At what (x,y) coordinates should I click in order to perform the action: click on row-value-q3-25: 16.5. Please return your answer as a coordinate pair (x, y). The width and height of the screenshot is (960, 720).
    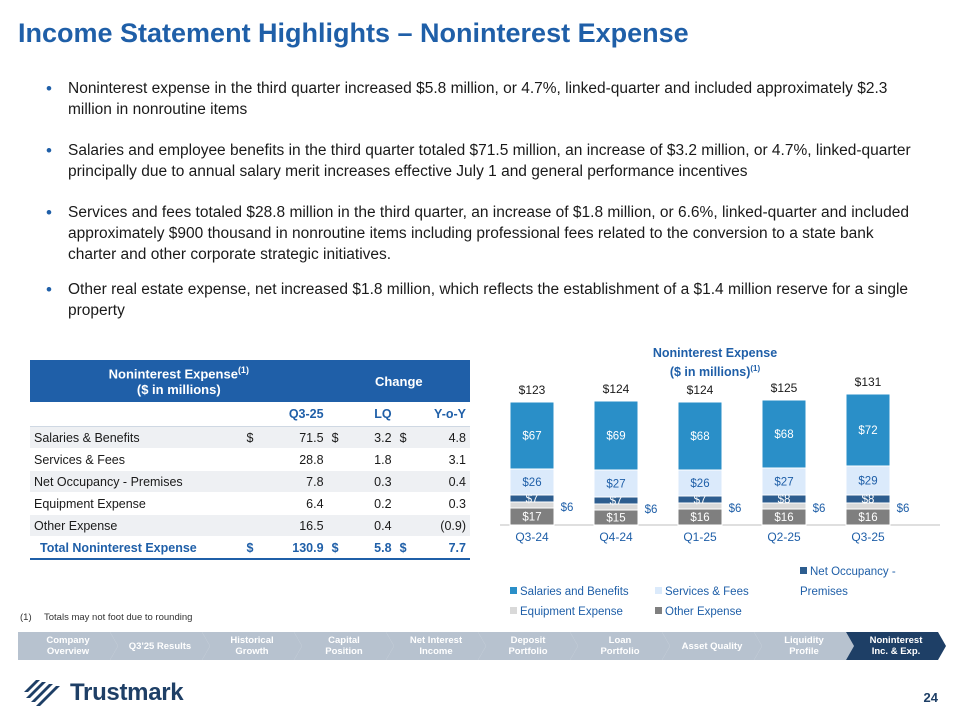
    Looking at the image, I should click on (295, 525).